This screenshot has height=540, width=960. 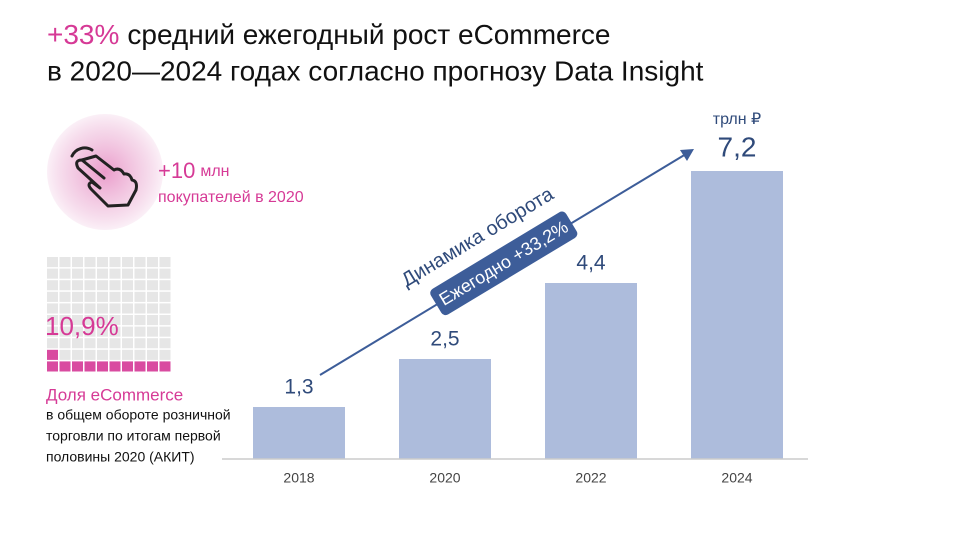 I want to click on x-tick-label: 2022, so click(x=590, y=478).